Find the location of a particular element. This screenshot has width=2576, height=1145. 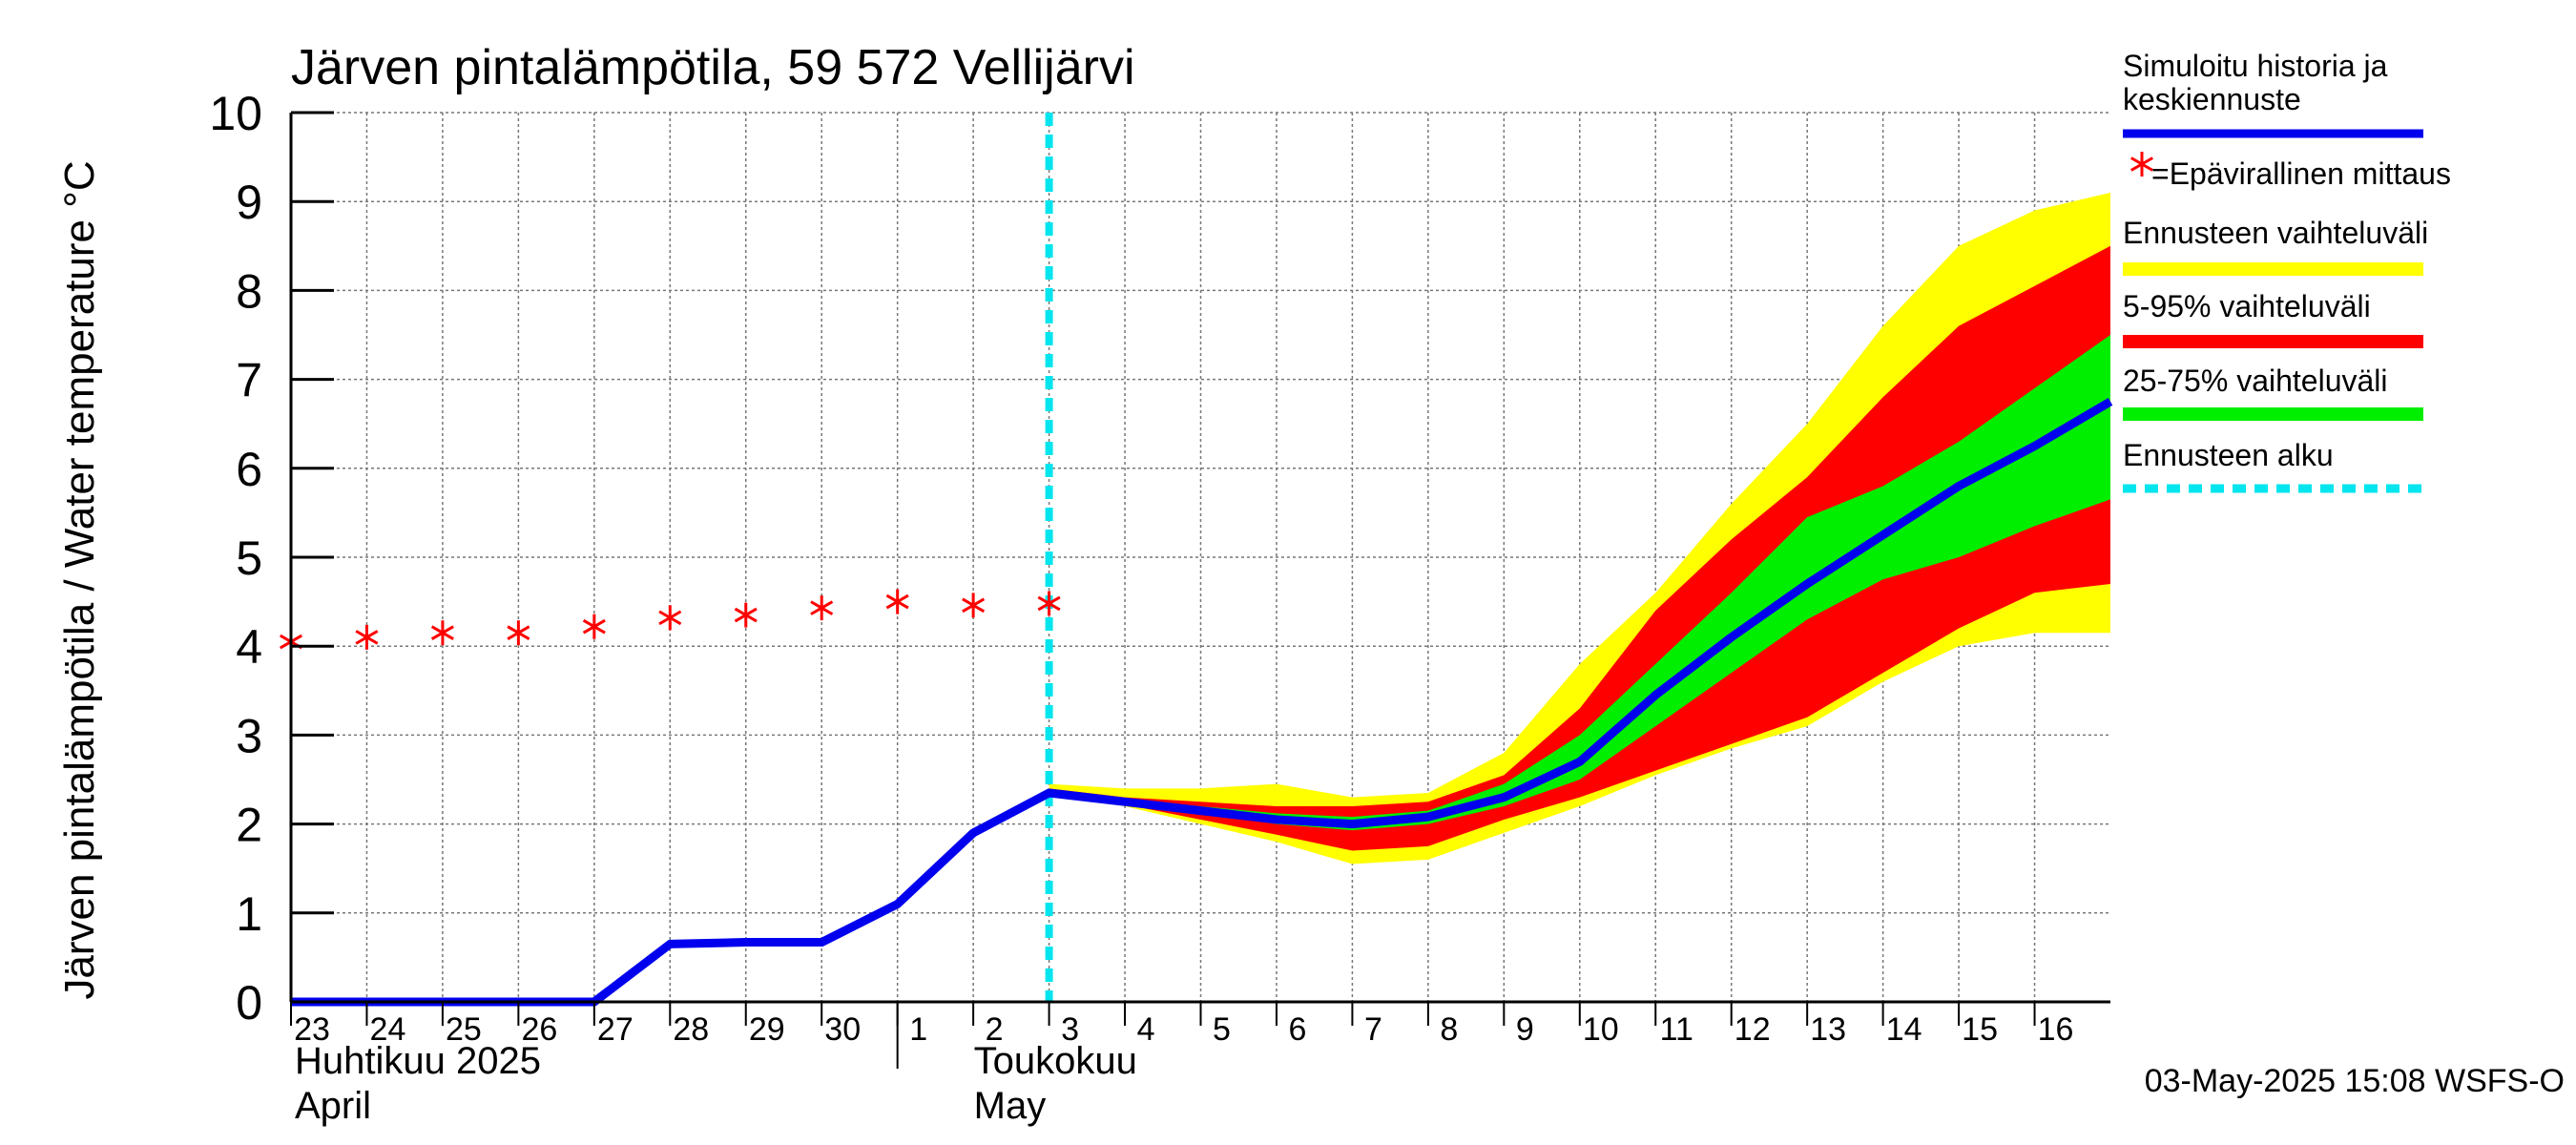

month-label: Toukokuu is located at coordinates (1055, 1061).